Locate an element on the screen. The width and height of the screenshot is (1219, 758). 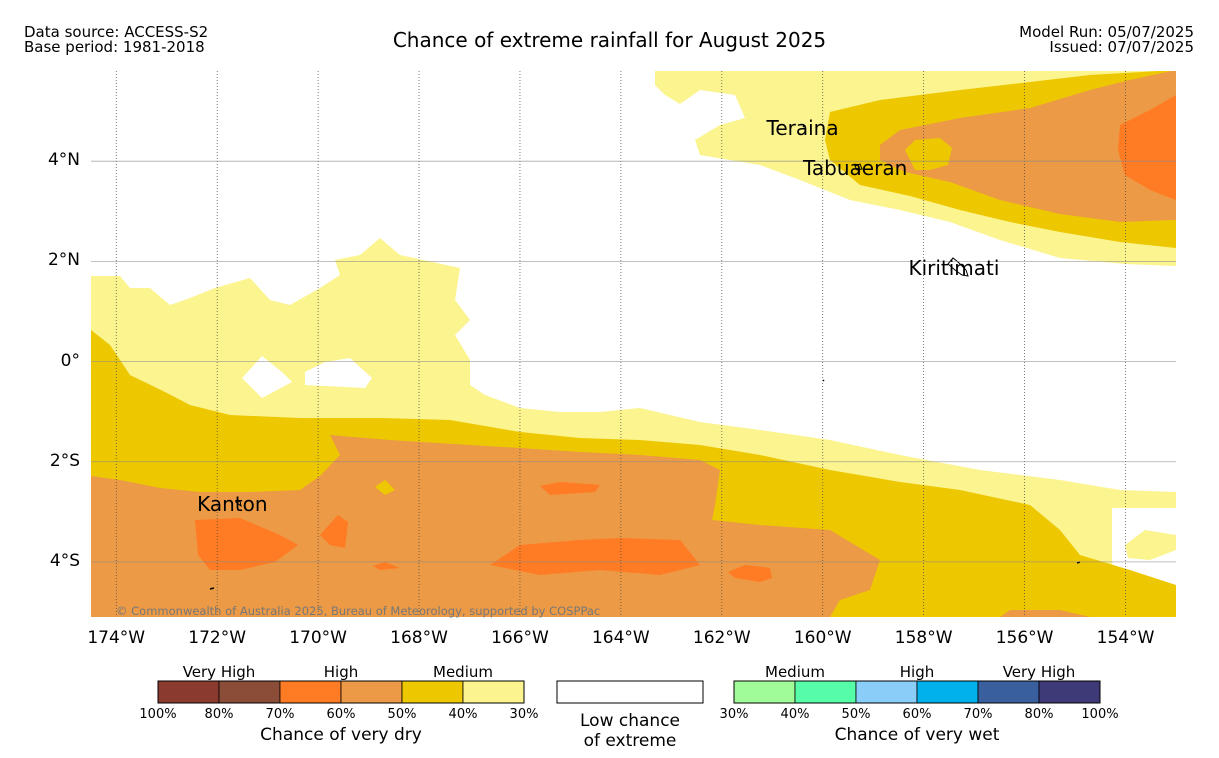
x-tick-label: 158°W is located at coordinates (923, 638).